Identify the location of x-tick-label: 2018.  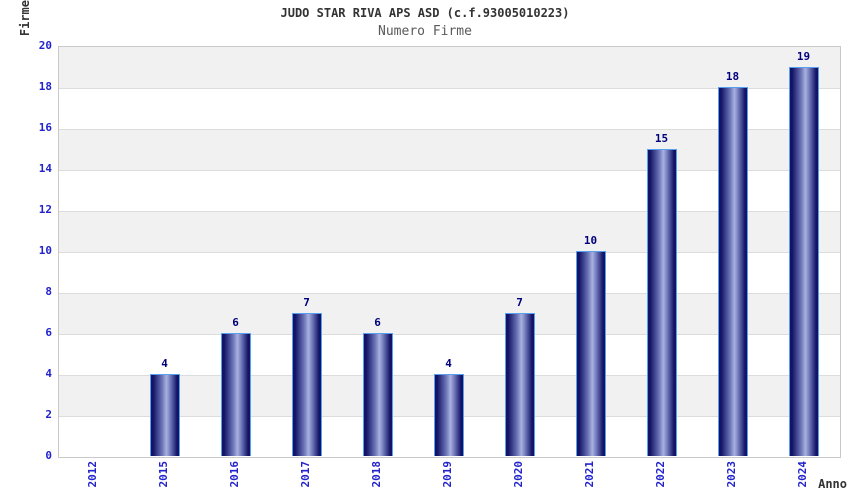
(376, 474).